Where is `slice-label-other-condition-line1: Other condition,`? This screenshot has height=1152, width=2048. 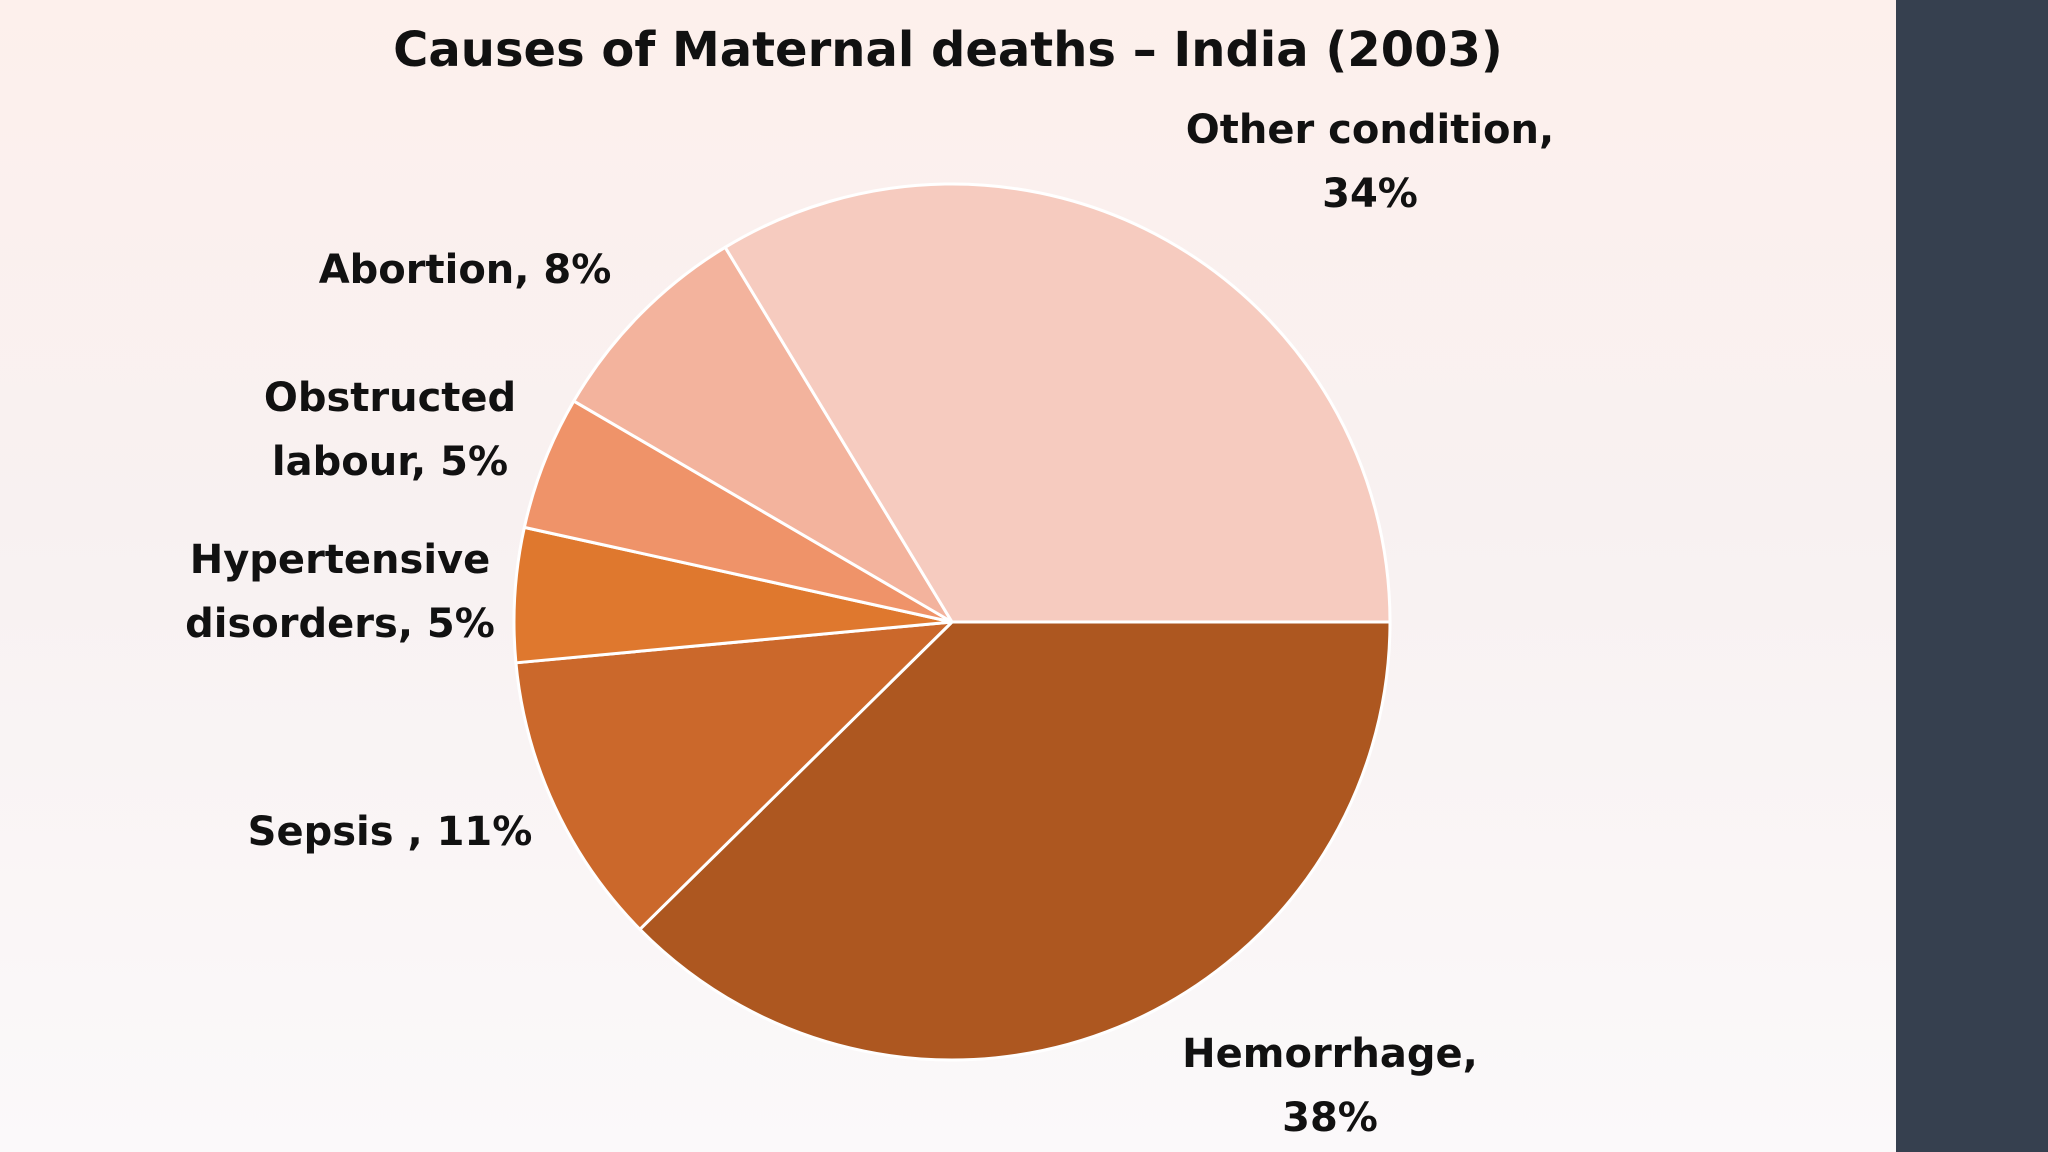 slice-label-other-condition-line1: Other condition, is located at coordinates (1370, 130).